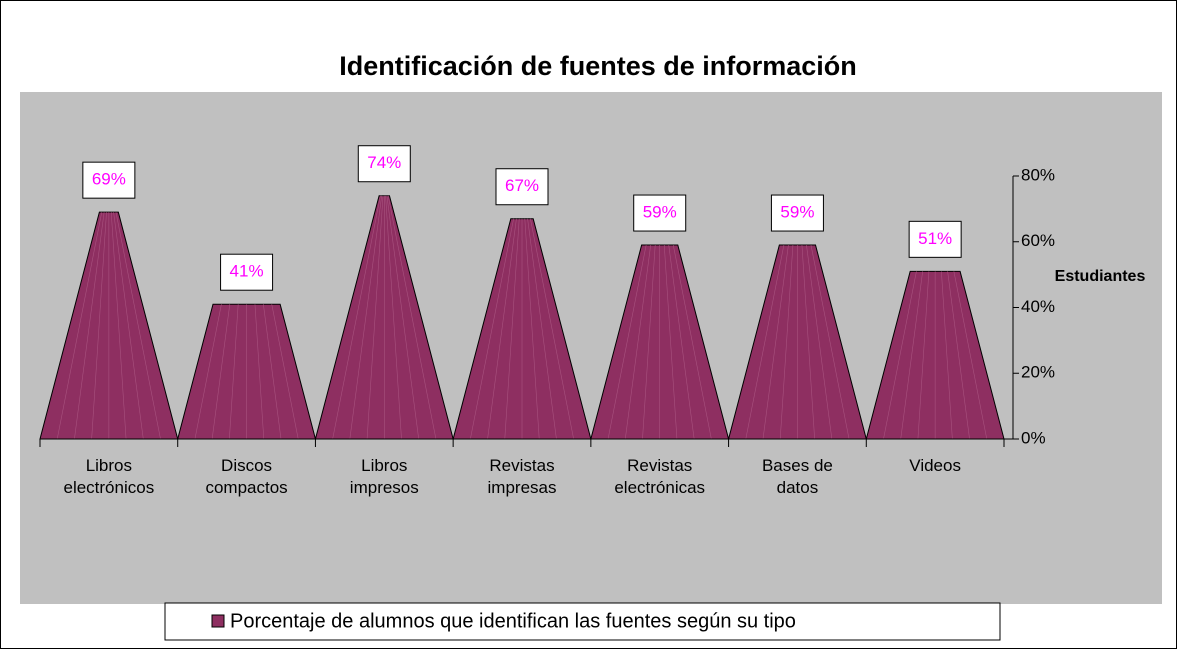 Image resolution: width=1177 pixels, height=649 pixels. I want to click on data-label: 69%, so click(109, 179).